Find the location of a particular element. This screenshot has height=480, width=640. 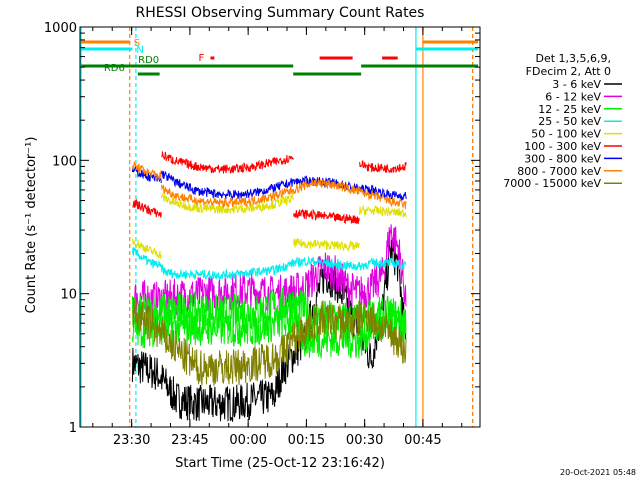

series-7000-15000-kev is located at coordinates (269, 341).